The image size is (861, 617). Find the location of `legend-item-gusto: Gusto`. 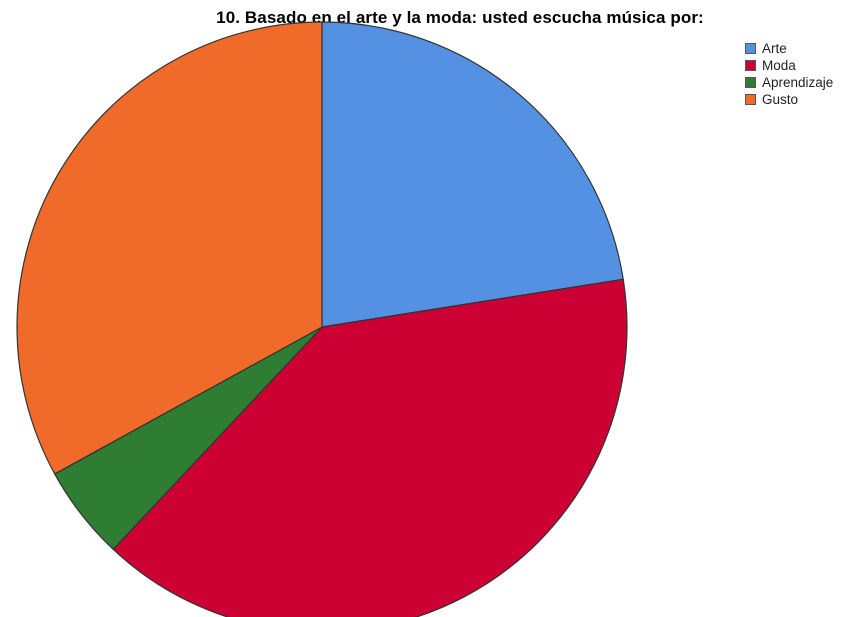

legend-item-gusto: Gusto is located at coordinates (789, 99).